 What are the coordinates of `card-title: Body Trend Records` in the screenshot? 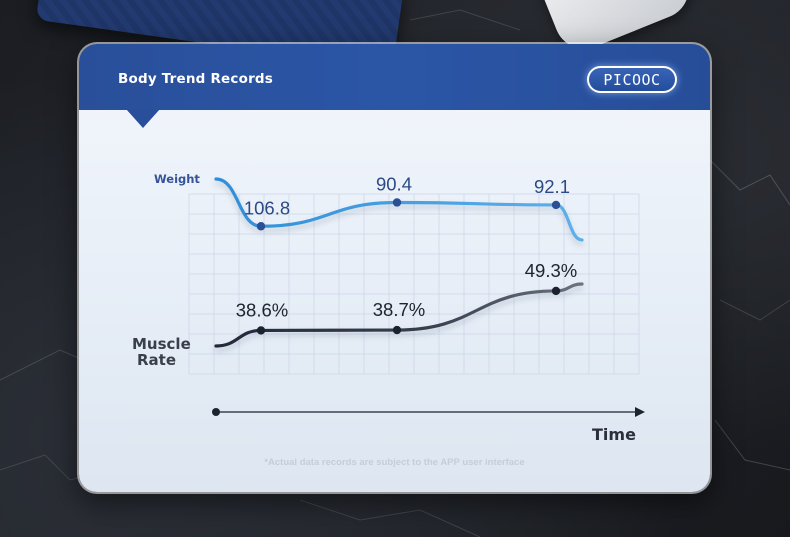 It's located at (196, 79).